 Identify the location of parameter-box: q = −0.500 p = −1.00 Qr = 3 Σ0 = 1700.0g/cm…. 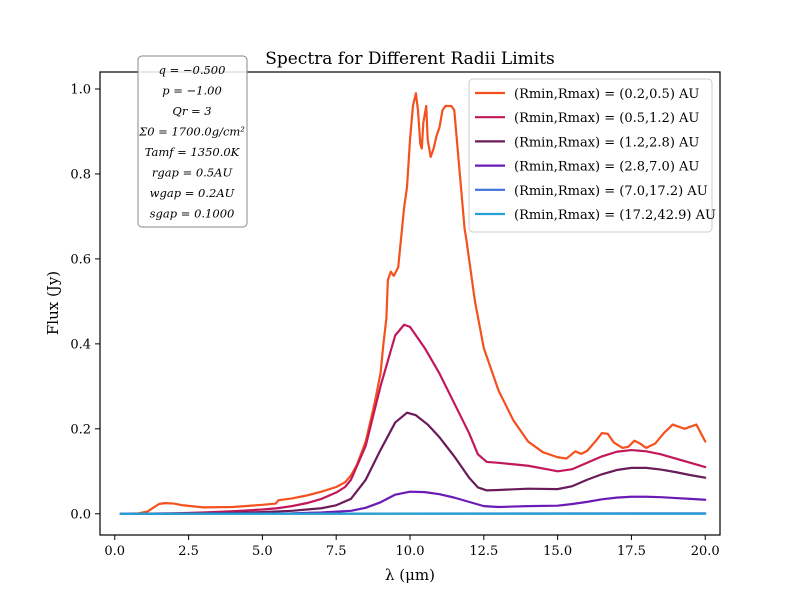
(192, 141).